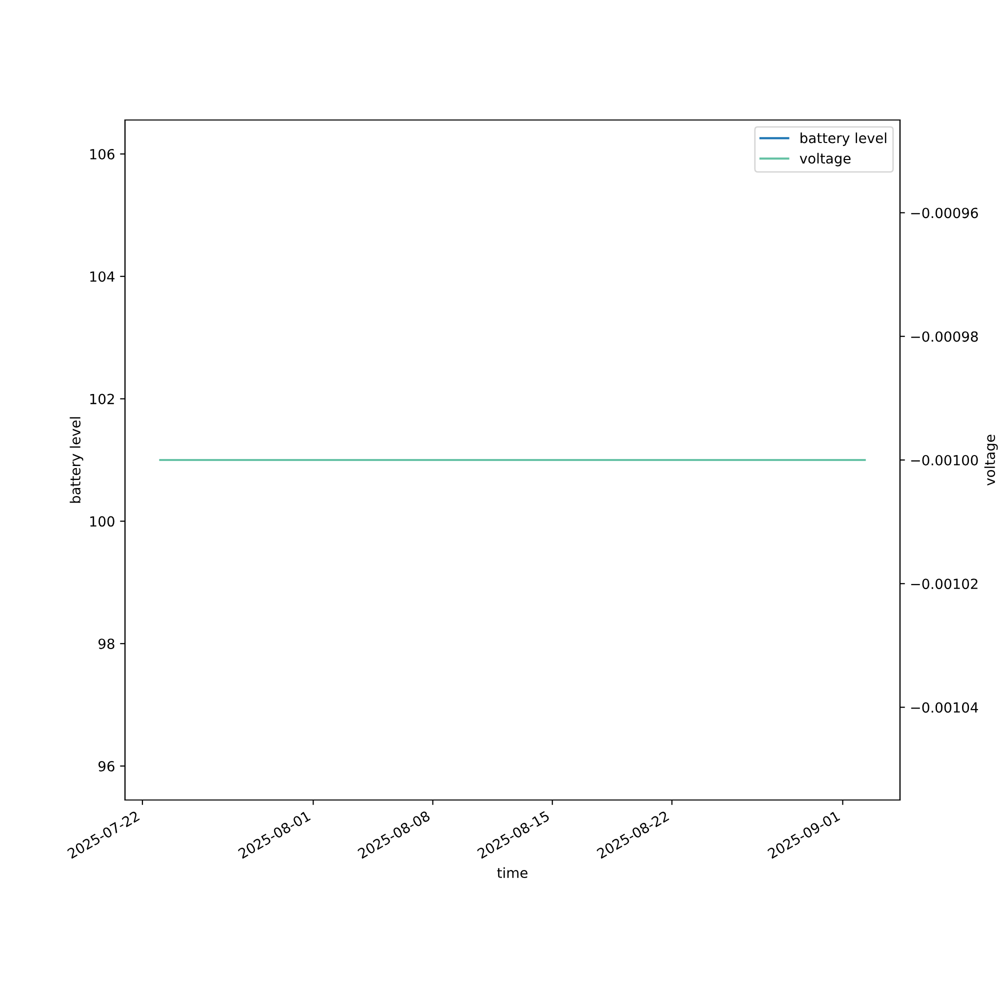 This screenshot has width=1000, height=1000. Describe the element at coordinates (102, 276) in the screenshot. I see `y-tick-label: 104` at that location.